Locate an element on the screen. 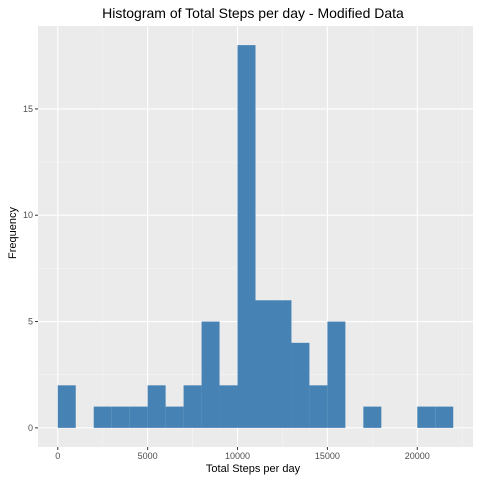 The width and height of the screenshot is (480, 480). x-tick-label: 5000 is located at coordinates (148, 456).